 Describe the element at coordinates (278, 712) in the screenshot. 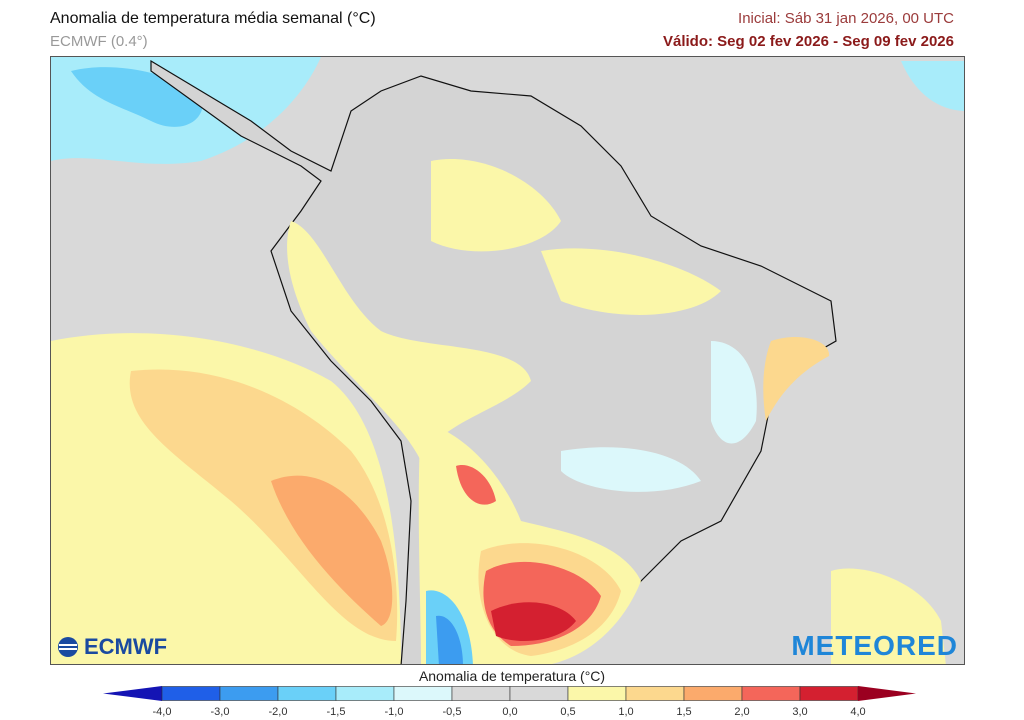

I see `colorbar-tick-label: -2,0` at that location.